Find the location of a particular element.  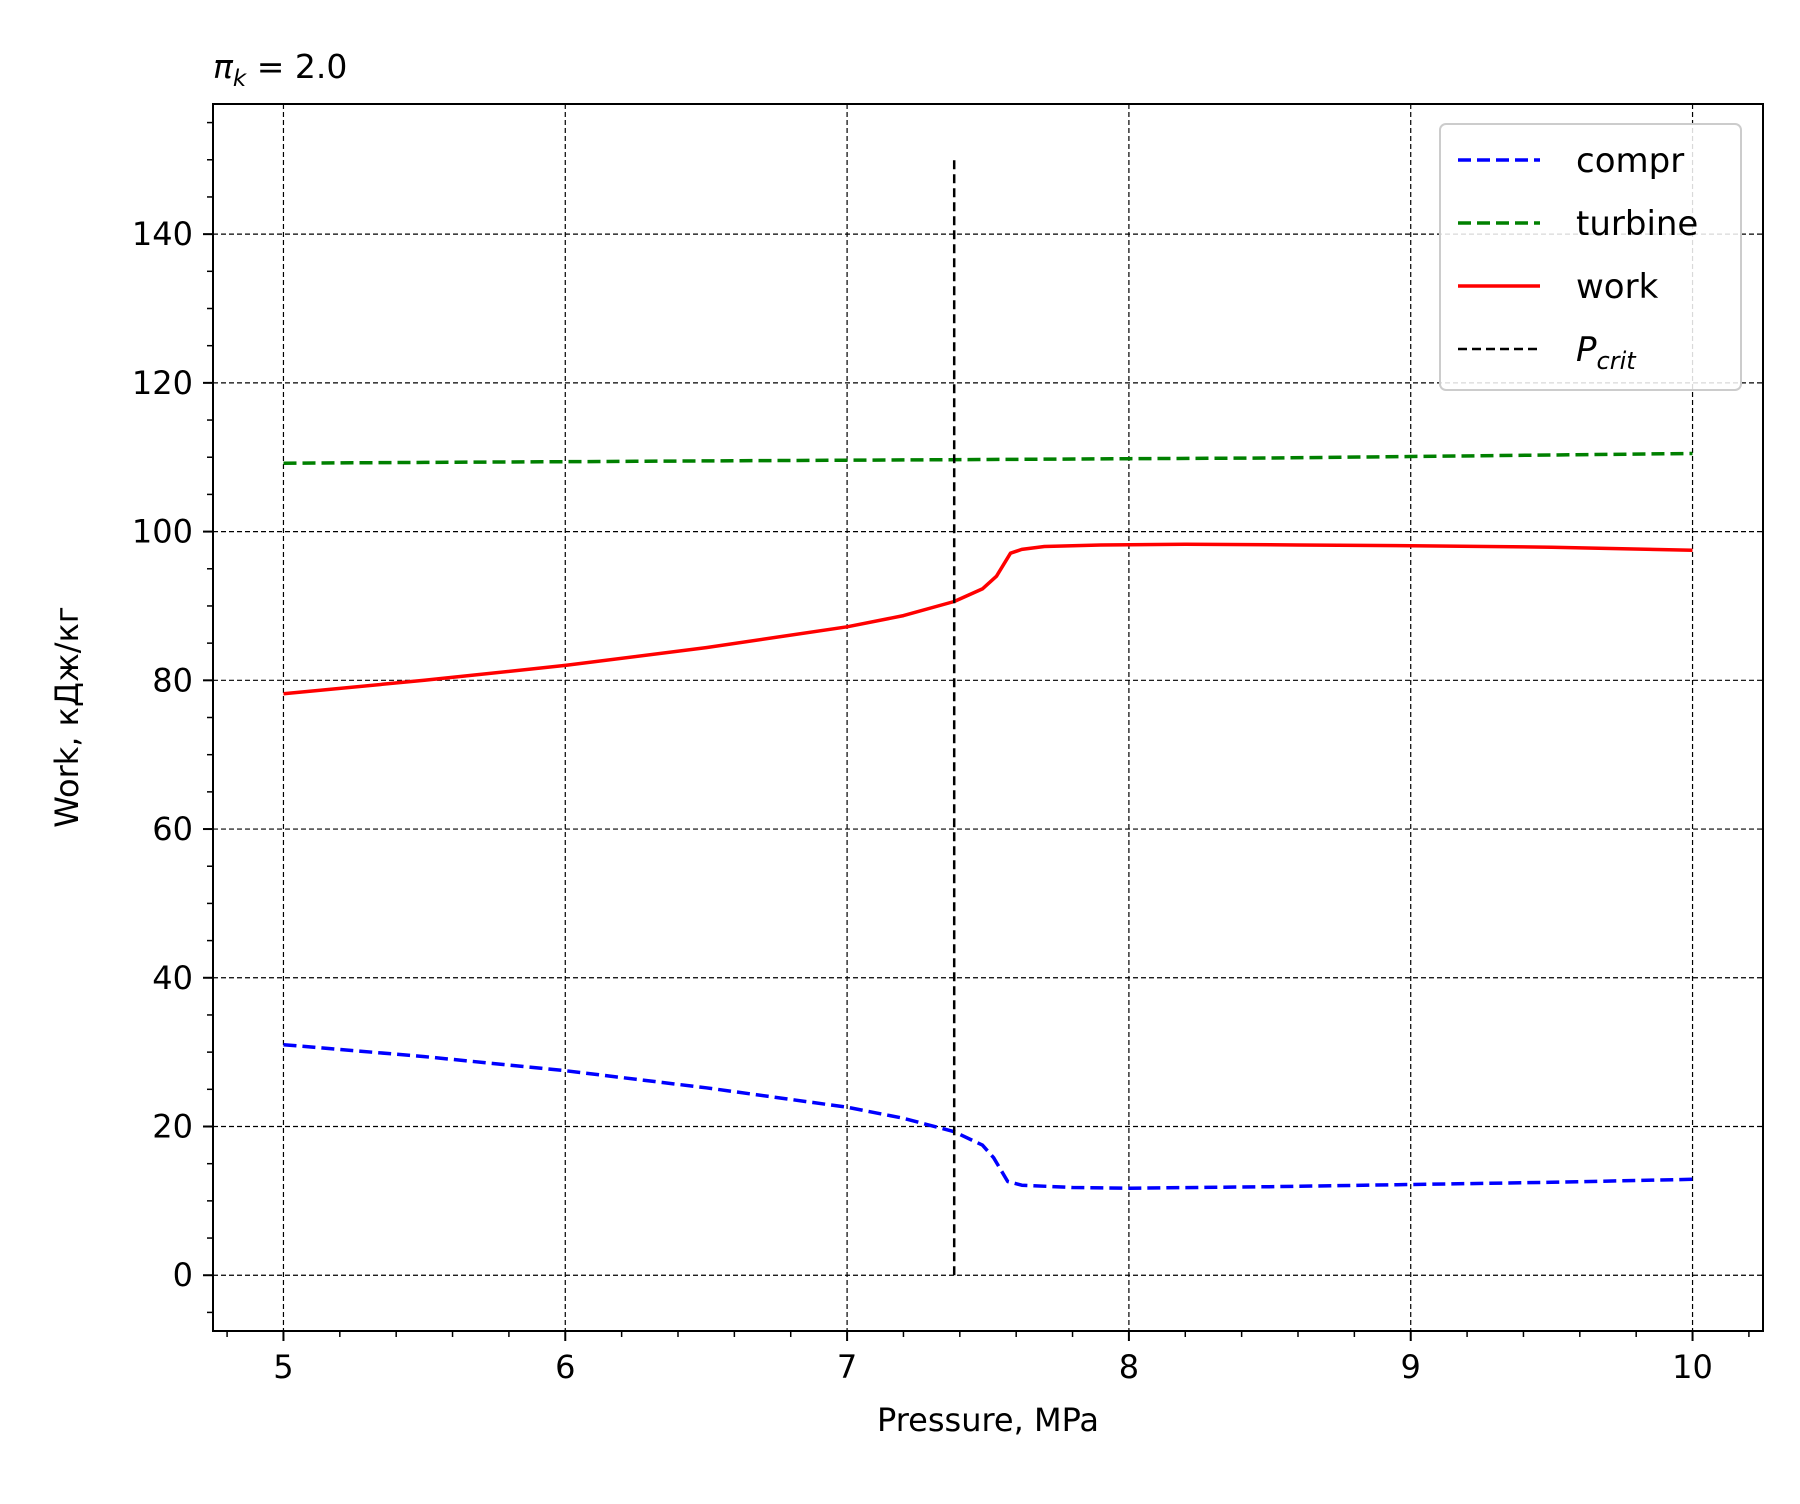

turbine-line is located at coordinates (988, 458).